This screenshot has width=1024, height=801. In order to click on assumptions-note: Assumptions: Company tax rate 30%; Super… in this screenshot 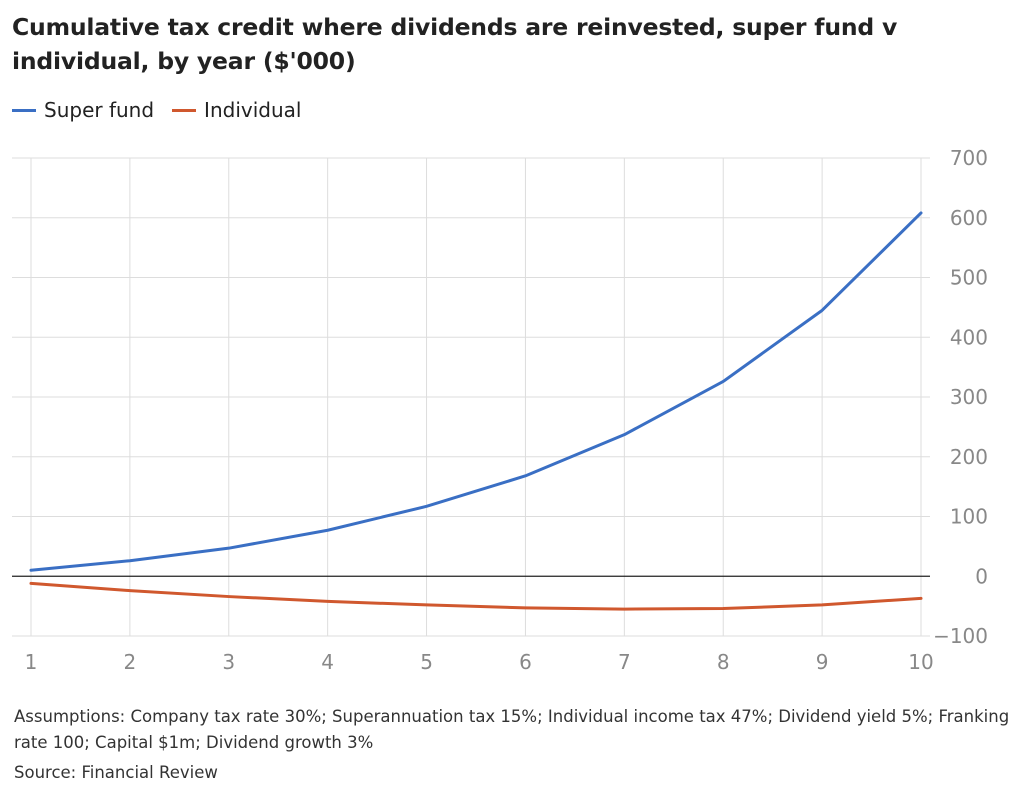, I will do `click(512, 729)`.